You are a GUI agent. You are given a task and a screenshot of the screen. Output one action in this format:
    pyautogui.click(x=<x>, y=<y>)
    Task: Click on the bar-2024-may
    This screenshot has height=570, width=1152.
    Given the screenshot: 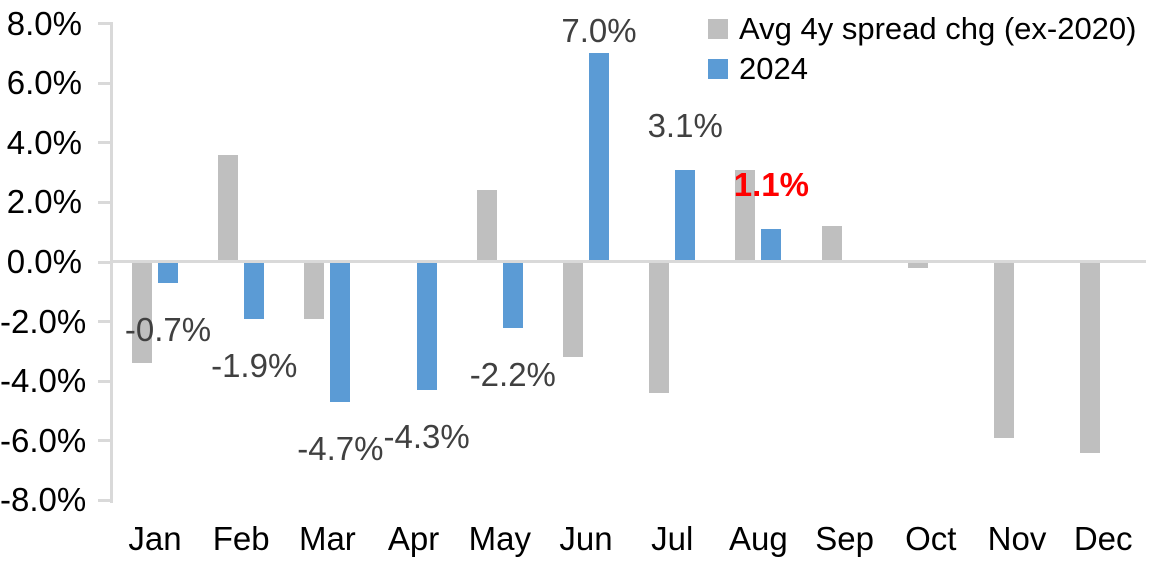 What is the action you would take?
    pyautogui.click(x=512, y=295)
    